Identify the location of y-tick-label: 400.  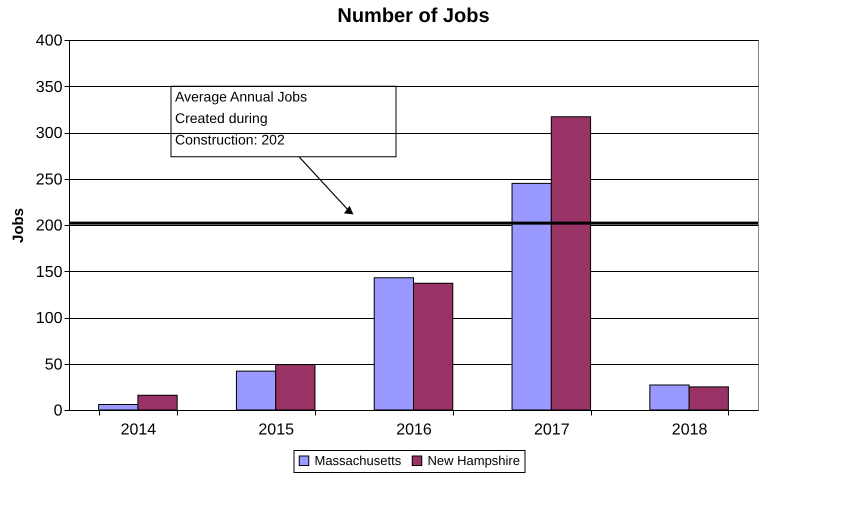
(49, 41).